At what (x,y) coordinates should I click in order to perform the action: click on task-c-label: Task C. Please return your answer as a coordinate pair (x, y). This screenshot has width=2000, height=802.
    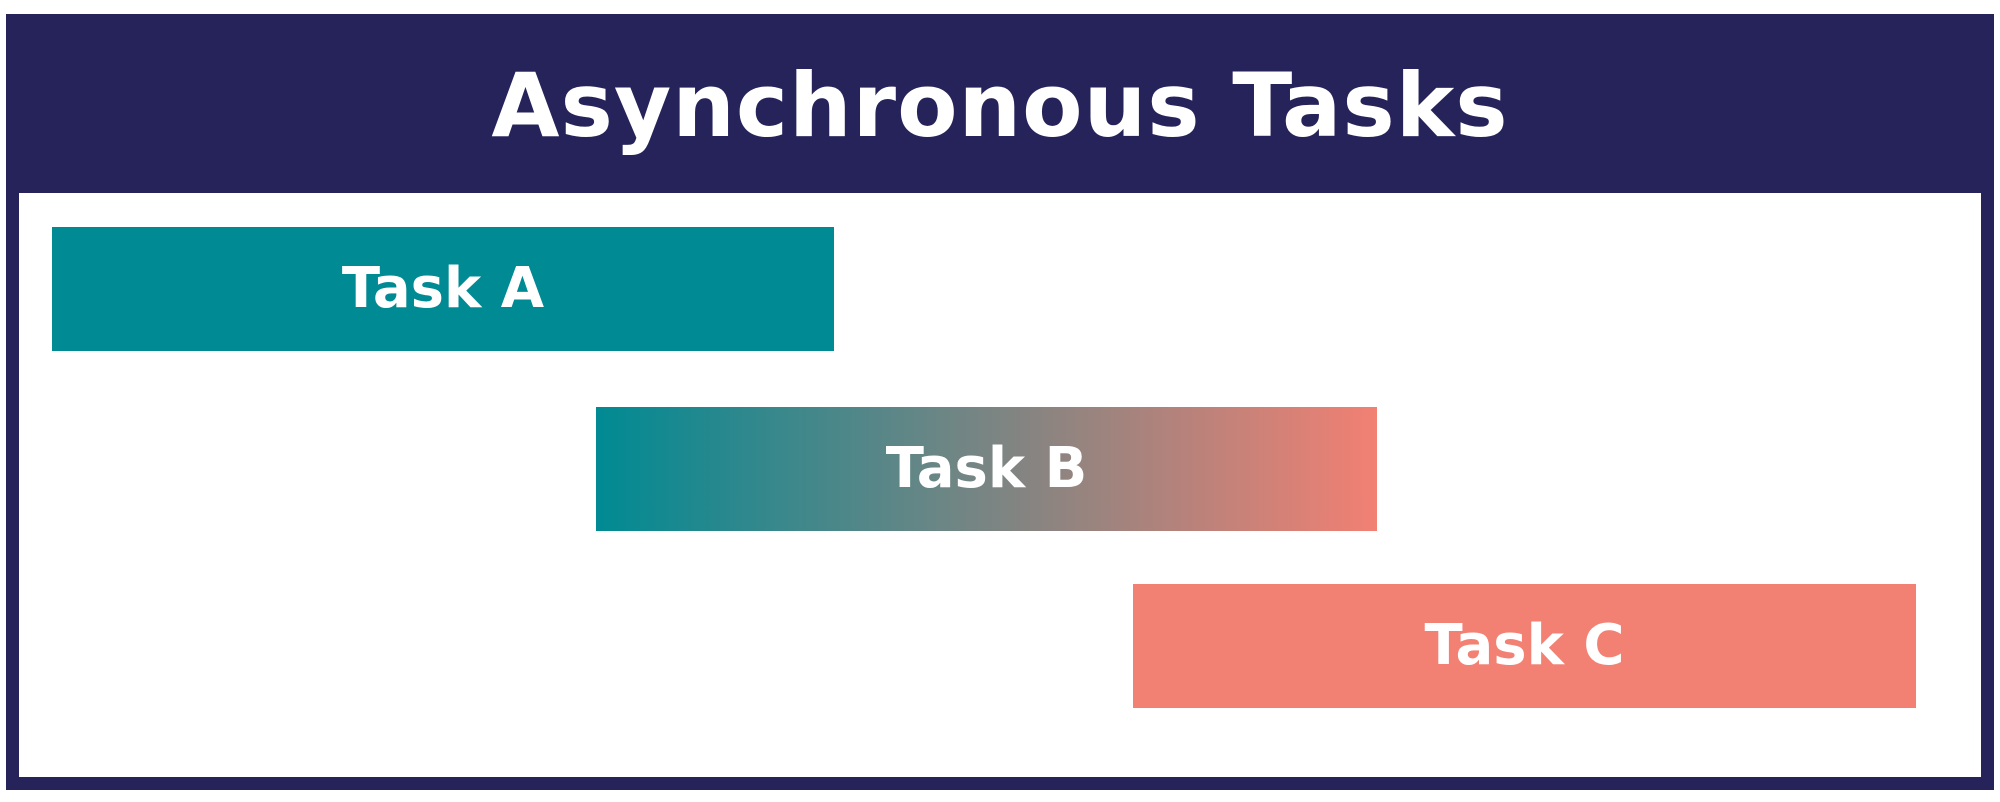
    Looking at the image, I should click on (1524, 645).